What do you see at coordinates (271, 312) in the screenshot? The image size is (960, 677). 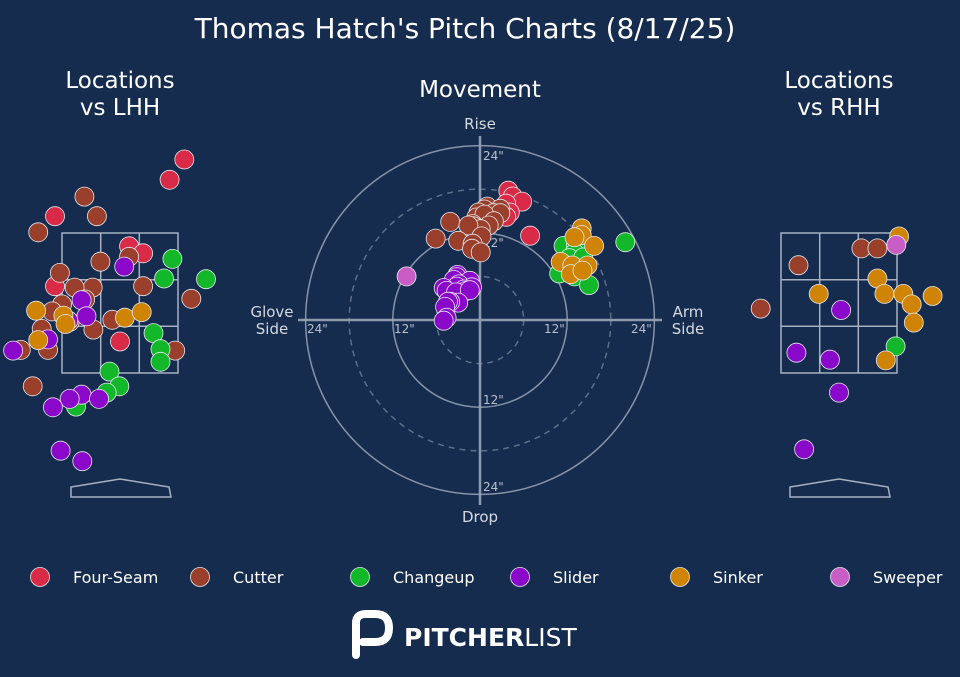 I see `movement-axis-glove-1: Glove` at bounding box center [271, 312].